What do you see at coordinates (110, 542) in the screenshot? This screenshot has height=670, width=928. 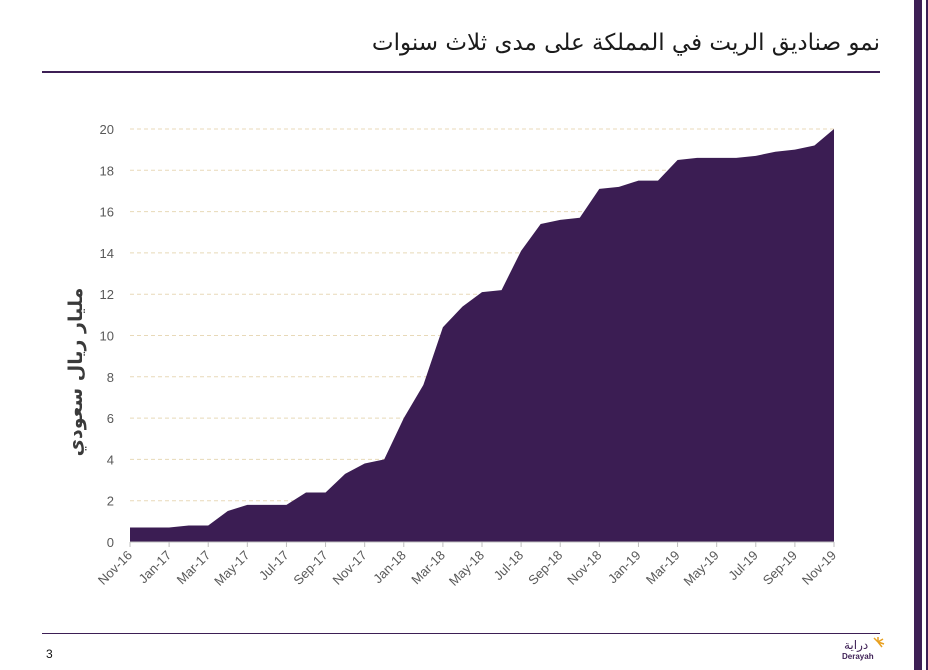 I see `y-tick-label: 0` at bounding box center [110, 542].